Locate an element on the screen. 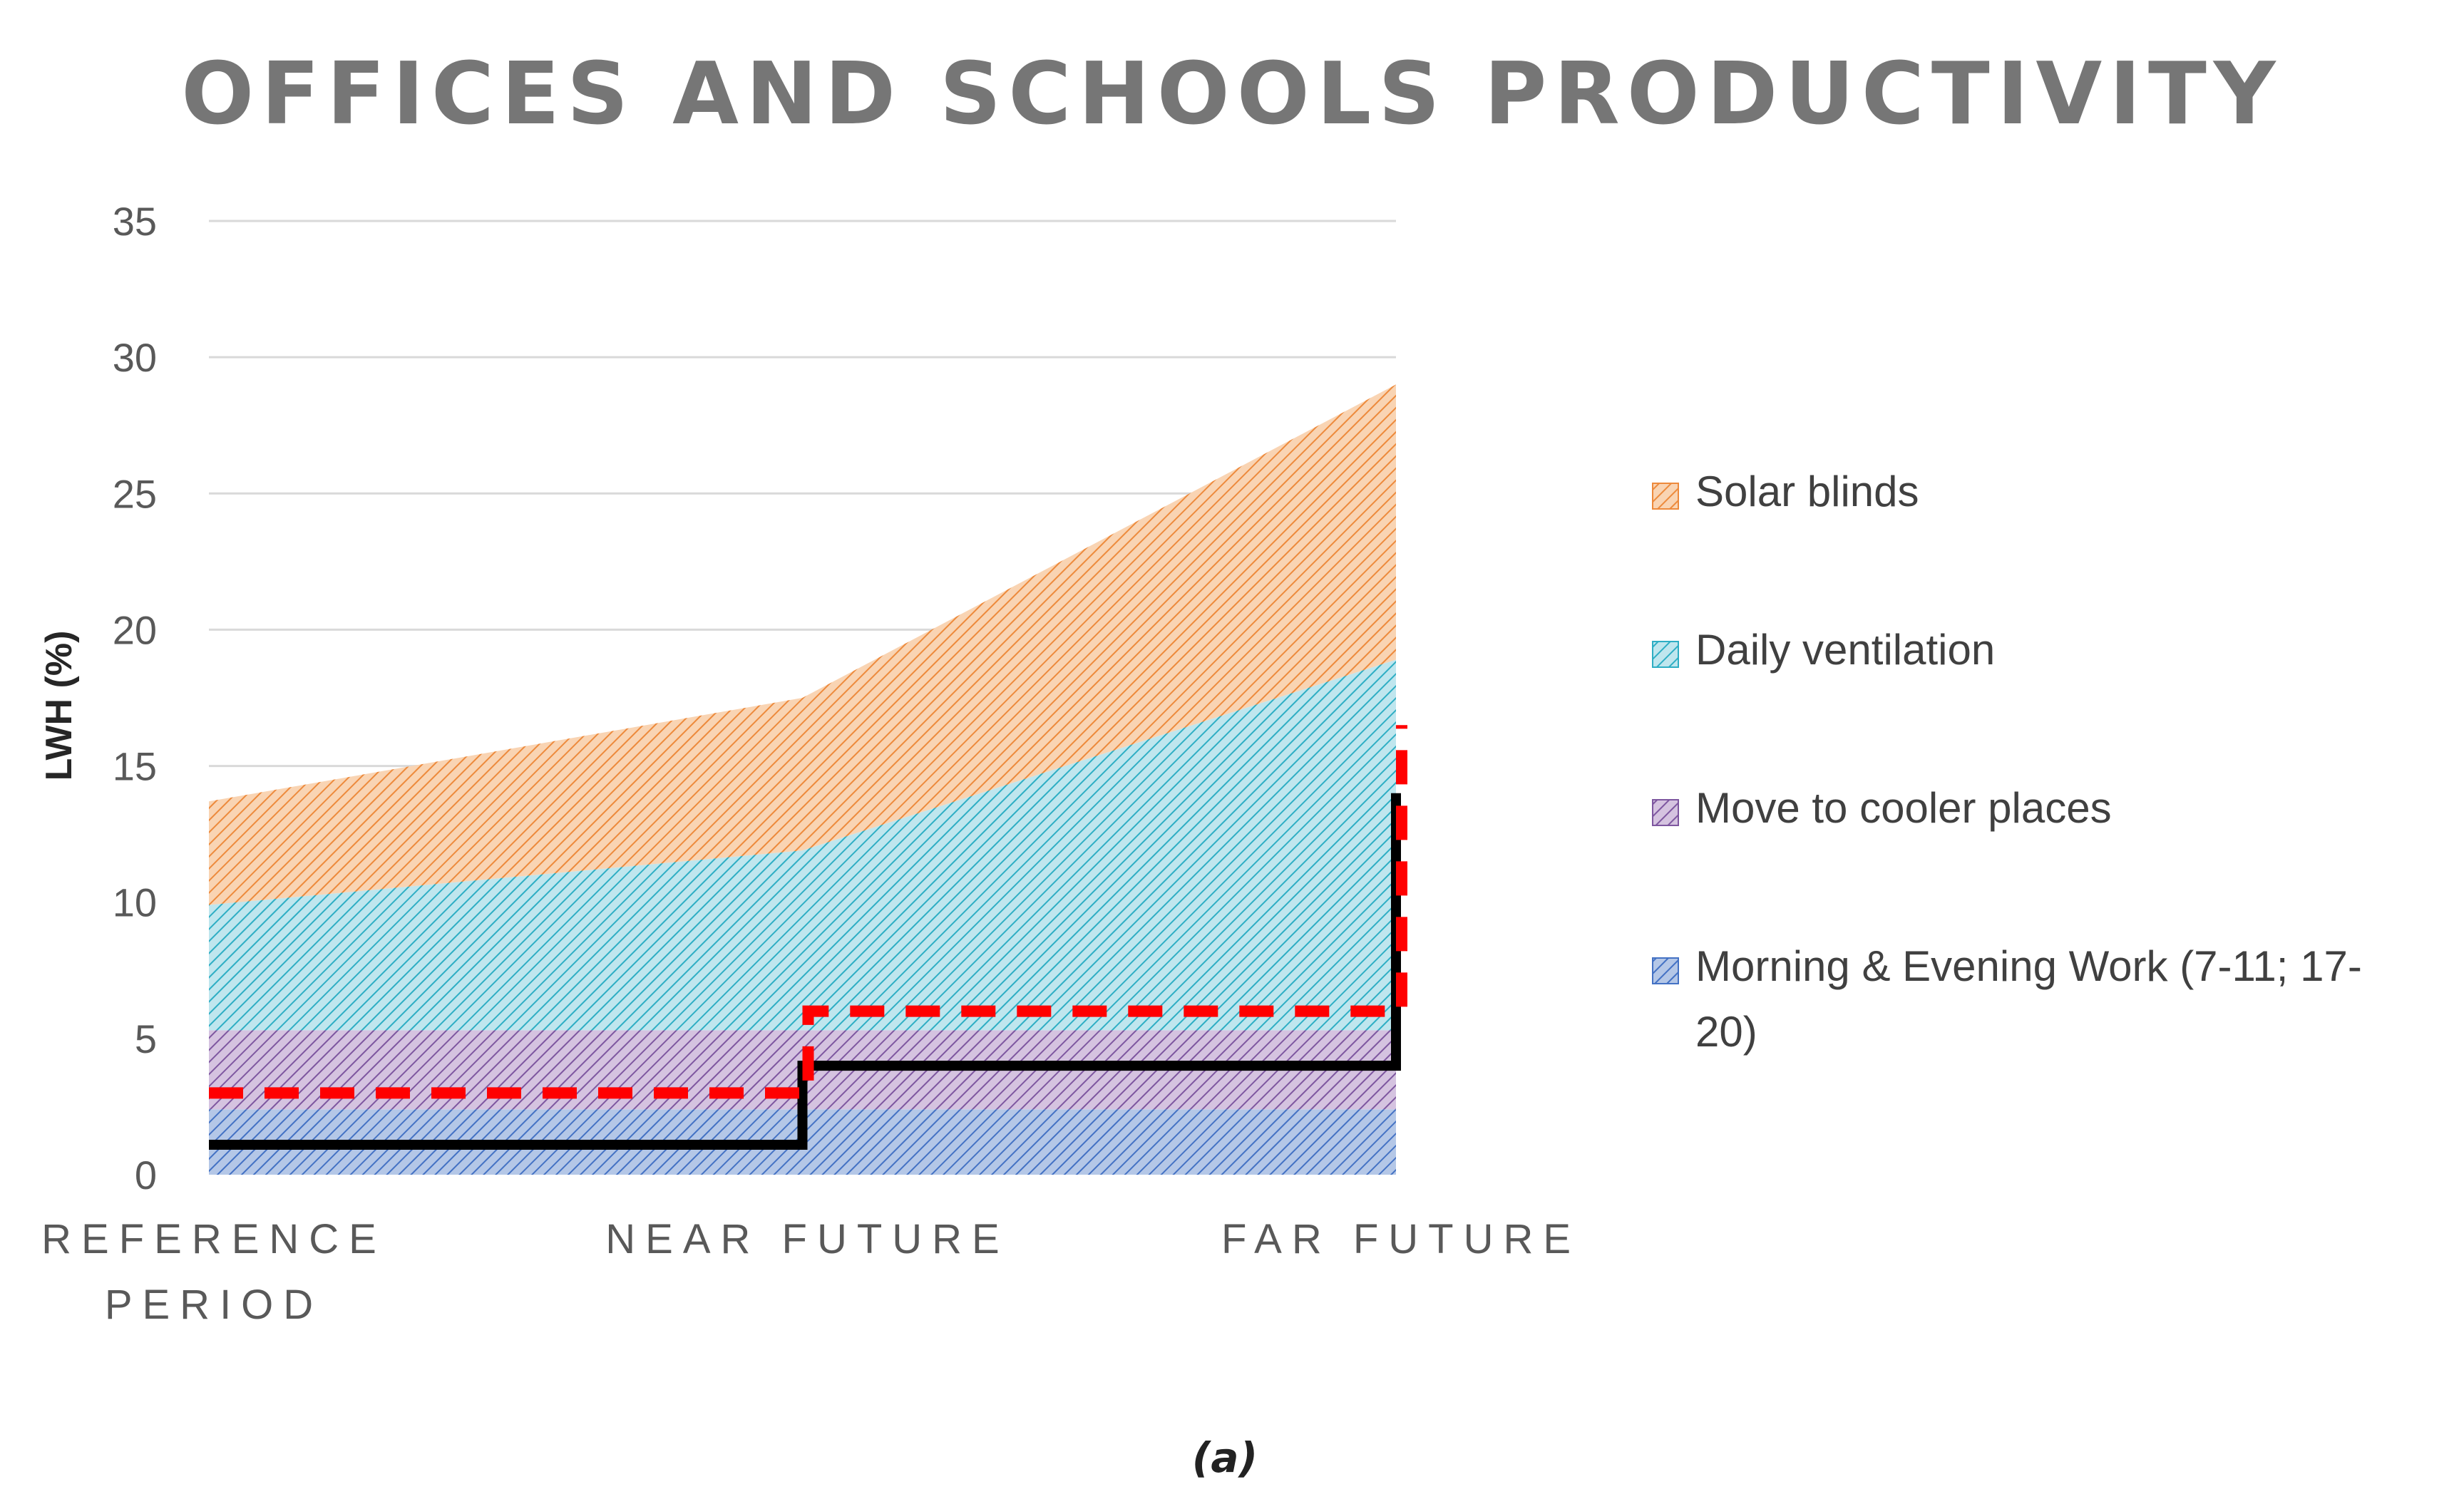 The image size is (2464, 1509). step-line-red-threshold is located at coordinates (808, 912).